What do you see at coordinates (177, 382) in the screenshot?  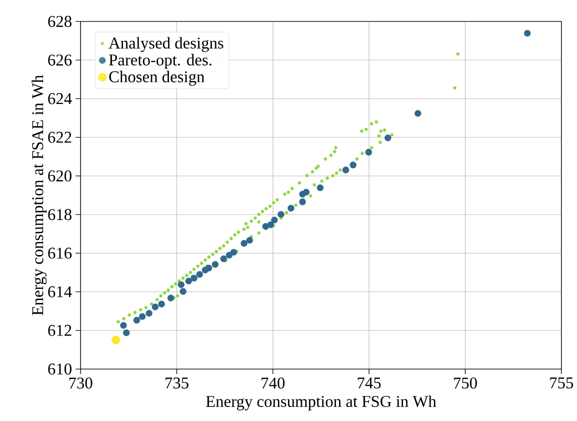 I see `x-tick-label: 735` at bounding box center [177, 382].